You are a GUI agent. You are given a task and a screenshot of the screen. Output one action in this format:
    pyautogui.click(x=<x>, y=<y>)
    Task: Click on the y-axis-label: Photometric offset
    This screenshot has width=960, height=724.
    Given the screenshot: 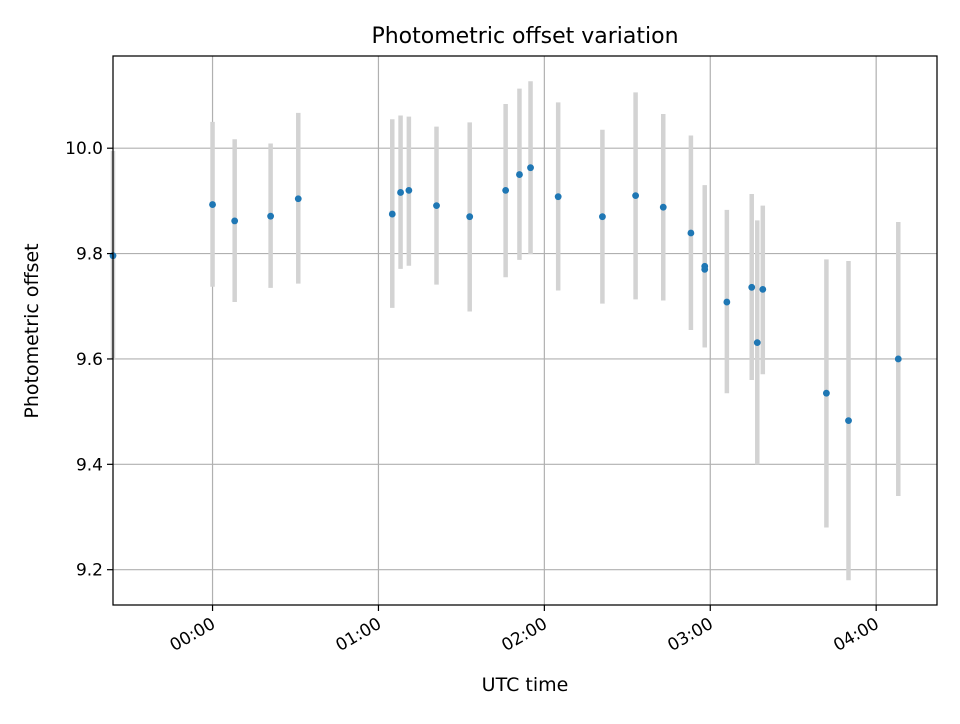 What is the action you would take?
    pyautogui.click(x=32, y=330)
    